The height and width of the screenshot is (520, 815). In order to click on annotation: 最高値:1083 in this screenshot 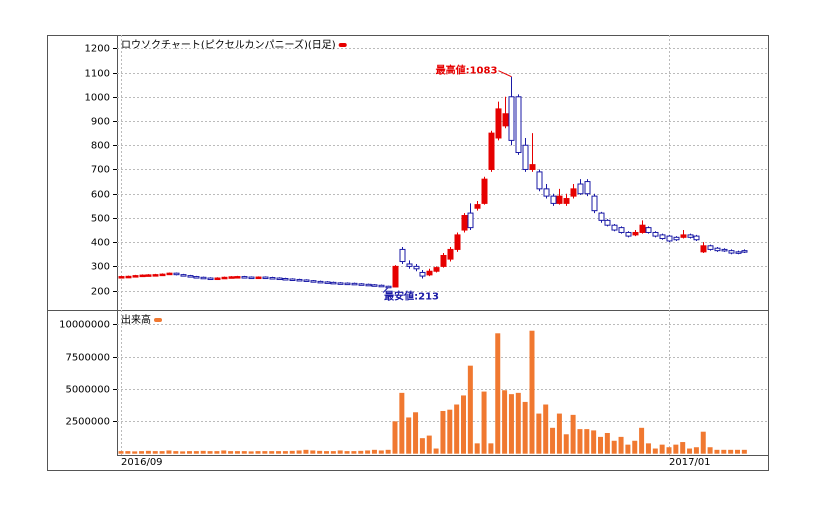, I will do `click(467, 70)`.